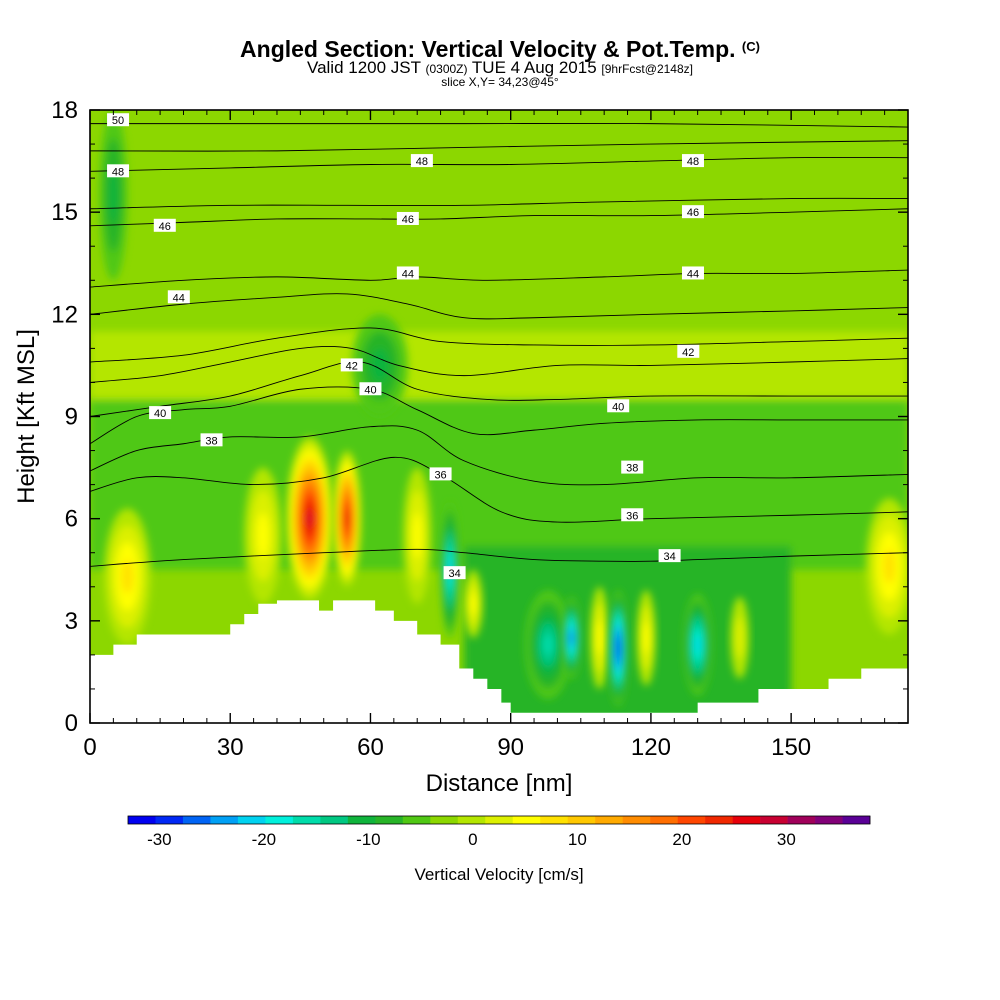 Image resolution: width=1000 pixels, height=1000 pixels. I want to click on y-tick-label: 18, so click(64, 110).